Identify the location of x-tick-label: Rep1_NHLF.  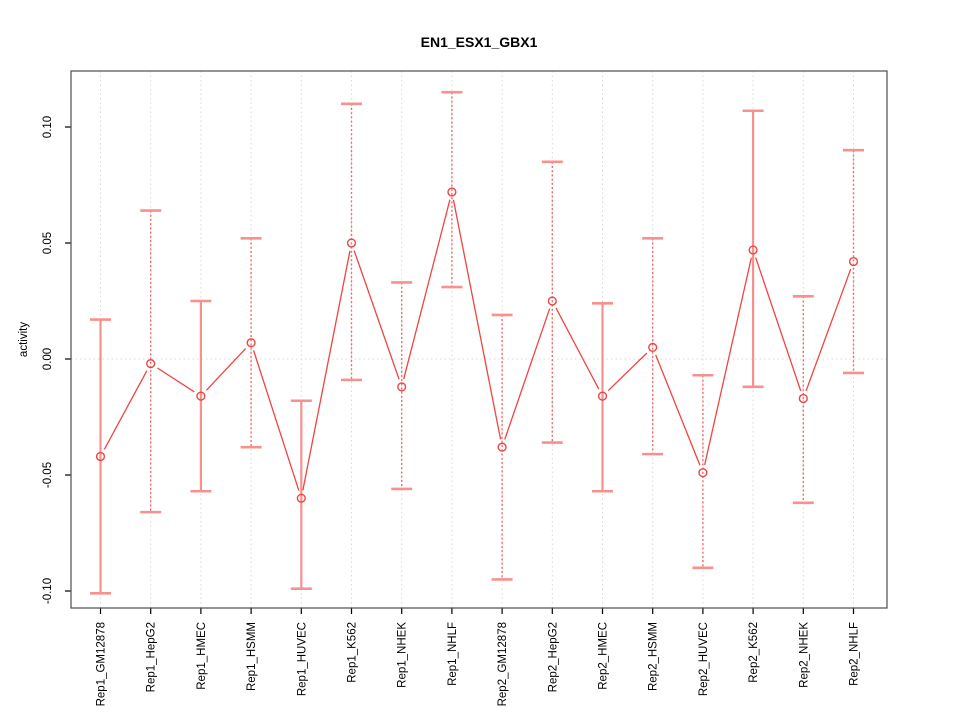
(453, 654).